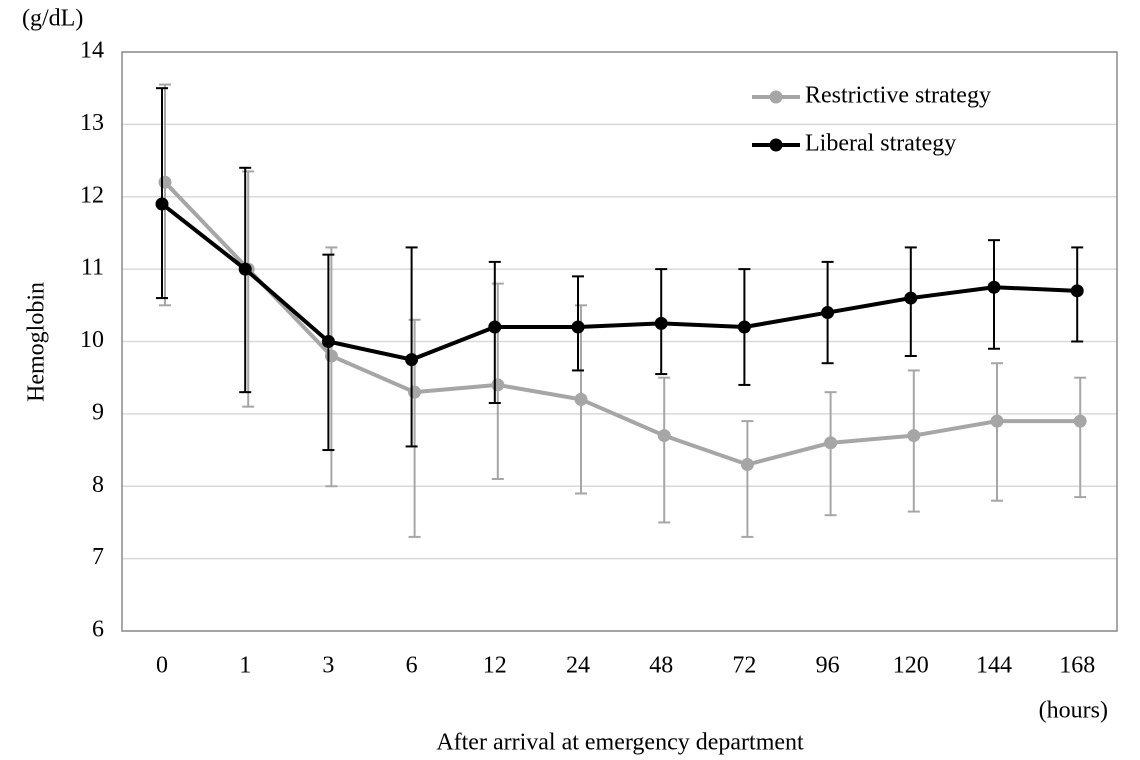 The image size is (1140, 760). I want to click on y-tick-label: 8, so click(98, 485).